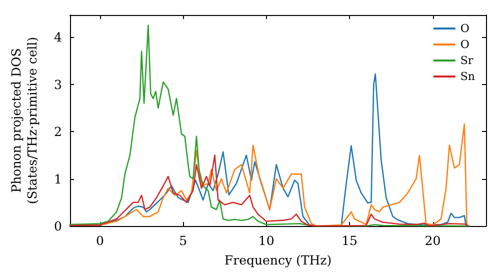 This screenshot has height=280, width=500. What do you see at coordinates (58, 226) in the screenshot?
I see `y-tick-label: 0` at bounding box center [58, 226].